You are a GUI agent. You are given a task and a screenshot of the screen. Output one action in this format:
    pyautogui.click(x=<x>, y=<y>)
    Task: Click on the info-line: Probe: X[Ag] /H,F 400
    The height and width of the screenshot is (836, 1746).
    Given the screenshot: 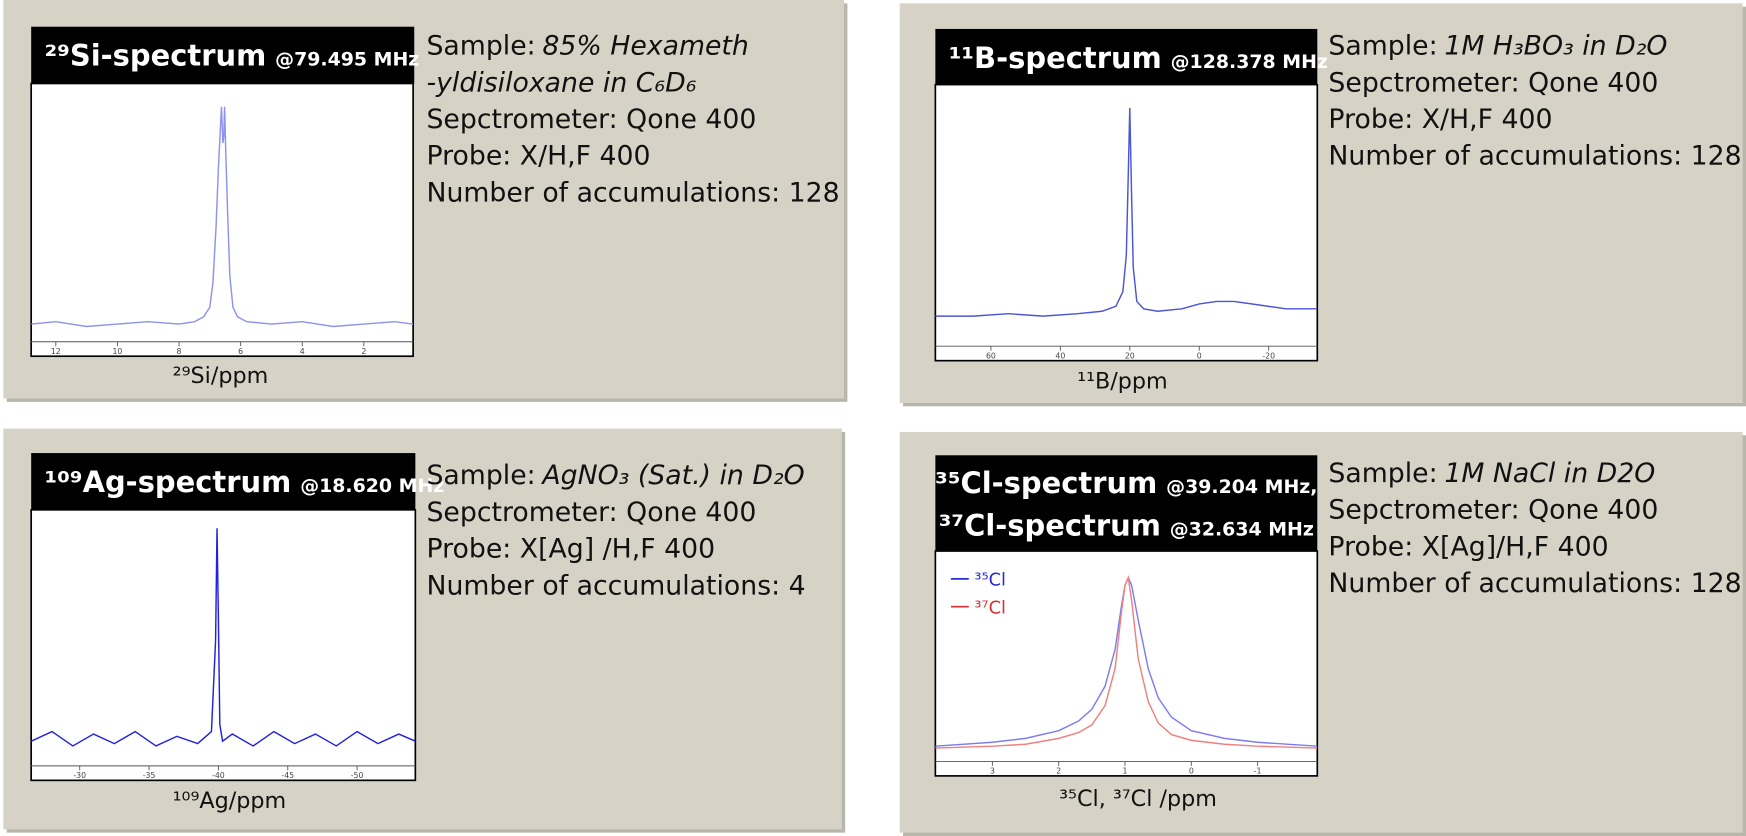 What is the action you would take?
    pyautogui.click(x=570, y=549)
    